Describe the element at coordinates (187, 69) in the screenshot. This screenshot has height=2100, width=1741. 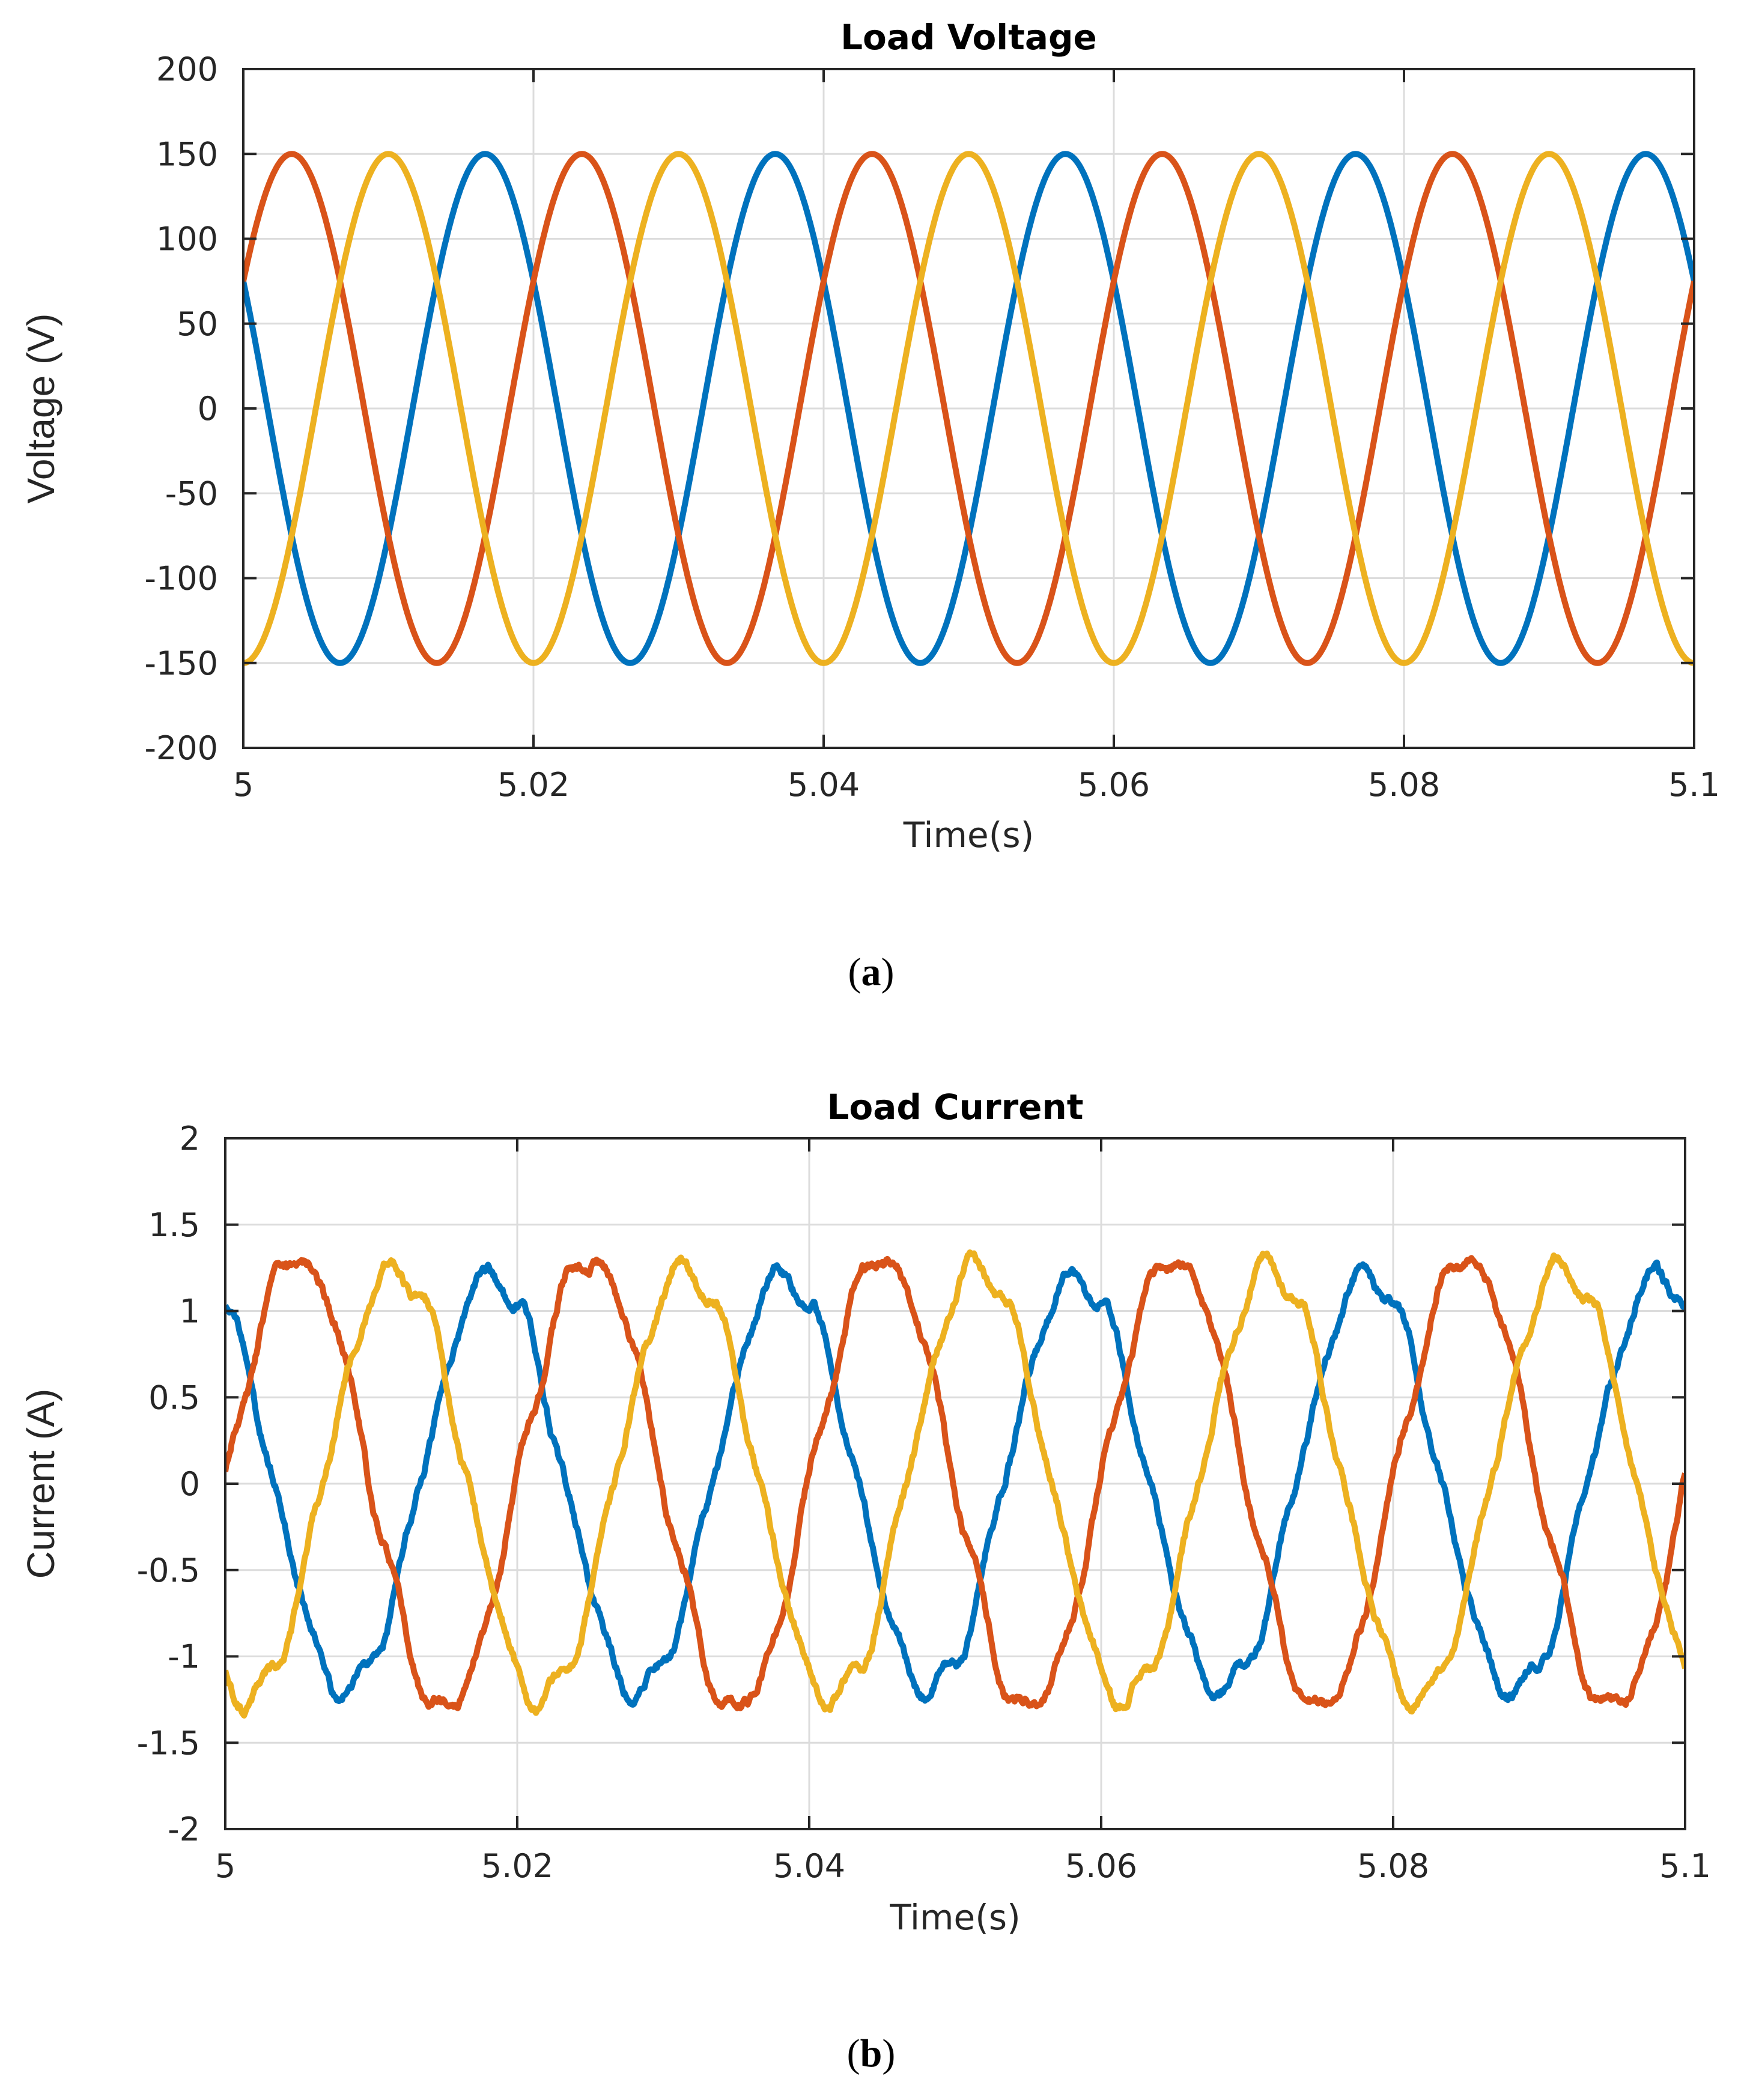
I see `y-tick-label: 200` at that location.